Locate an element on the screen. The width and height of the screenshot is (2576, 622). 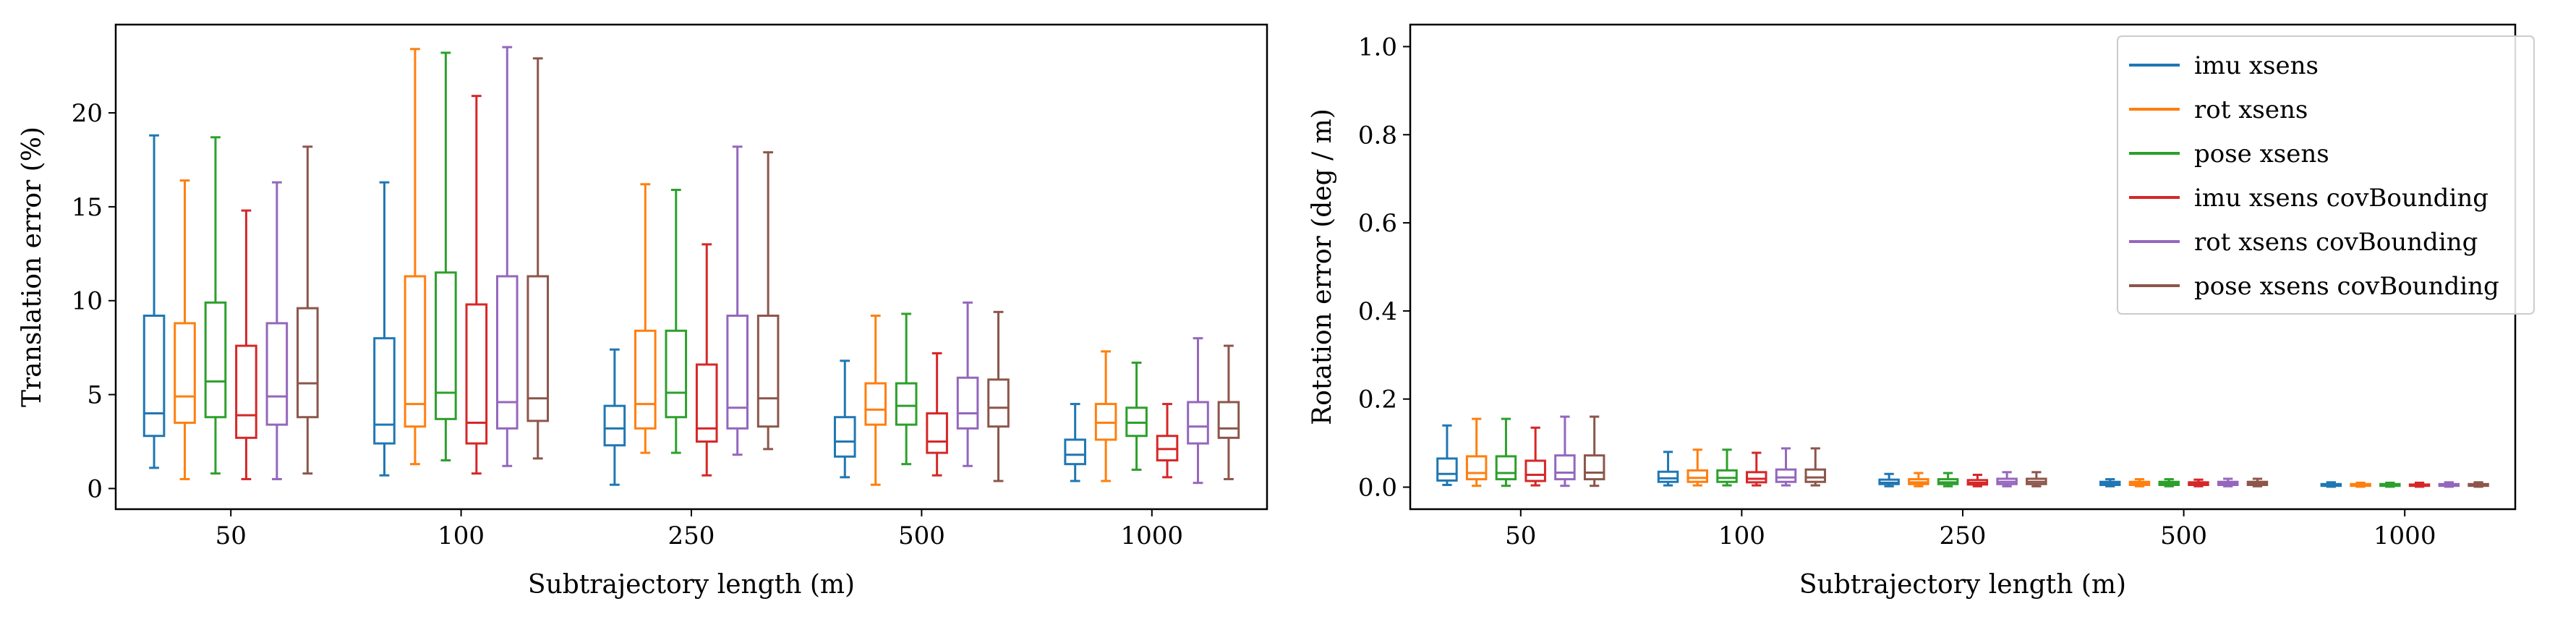
y-axis-label: Rotation error (deg / m) is located at coordinates (1322, 266).